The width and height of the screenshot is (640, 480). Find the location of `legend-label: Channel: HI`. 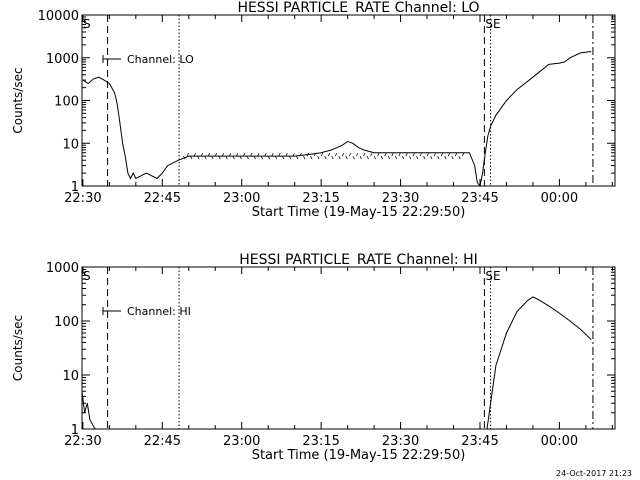

legend-label: Channel: HI is located at coordinates (159, 311).